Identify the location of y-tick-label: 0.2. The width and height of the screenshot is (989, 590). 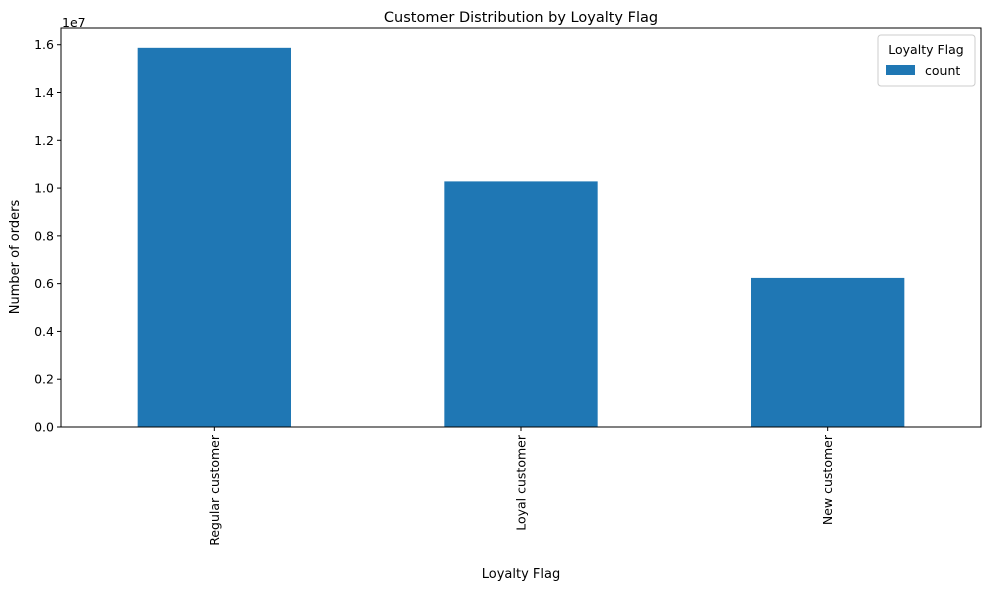
(44, 379).